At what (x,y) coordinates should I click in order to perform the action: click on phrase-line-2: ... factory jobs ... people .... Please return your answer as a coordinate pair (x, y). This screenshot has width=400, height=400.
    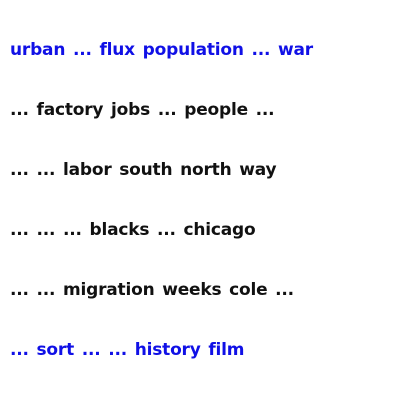
    Looking at the image, I should click on (142, 110).